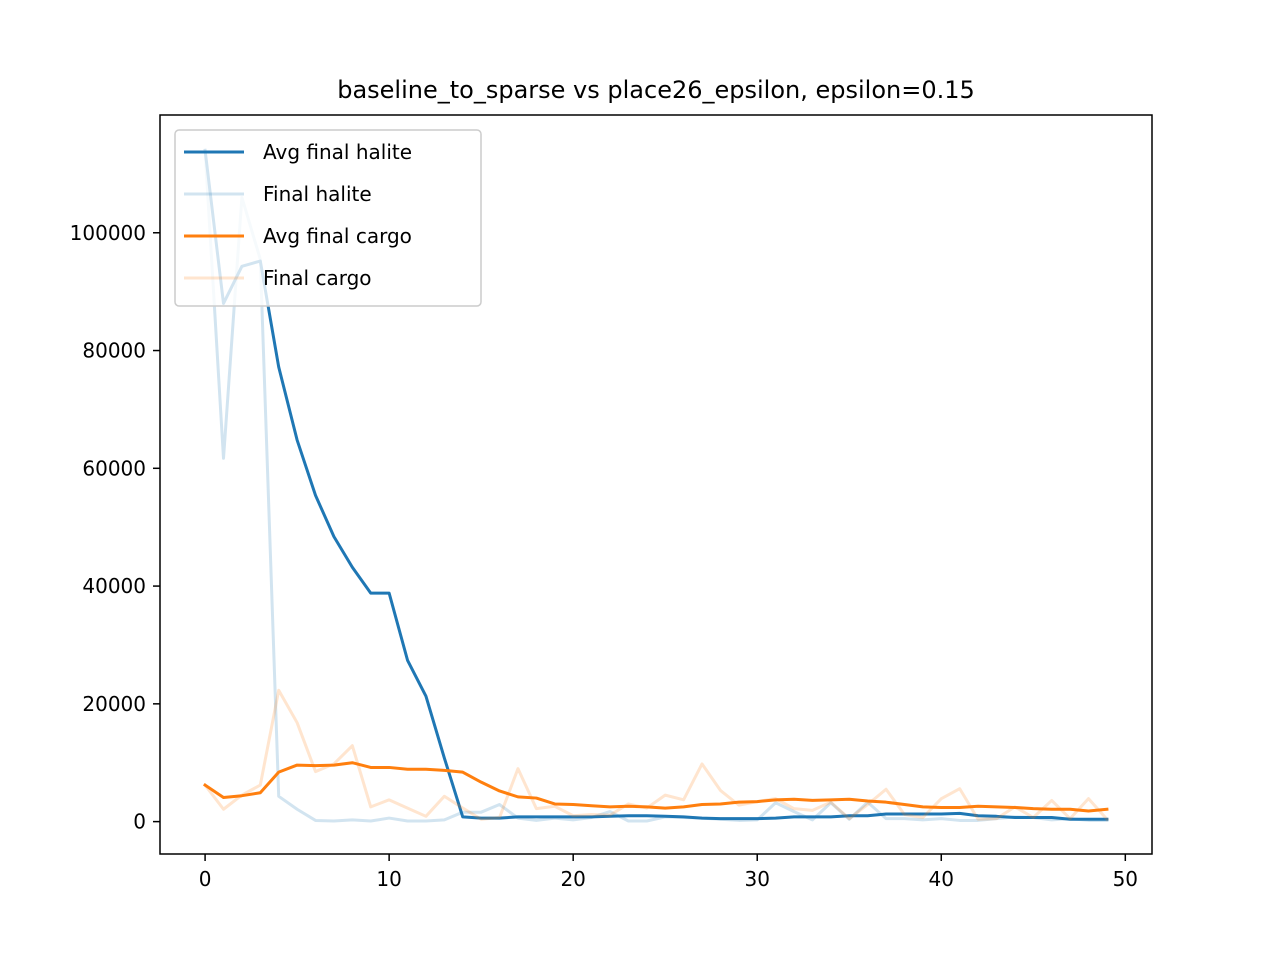  Describe the element at coordinates (1125, 879) in the screenshot. I see `x-tick-label: 50` at that location.